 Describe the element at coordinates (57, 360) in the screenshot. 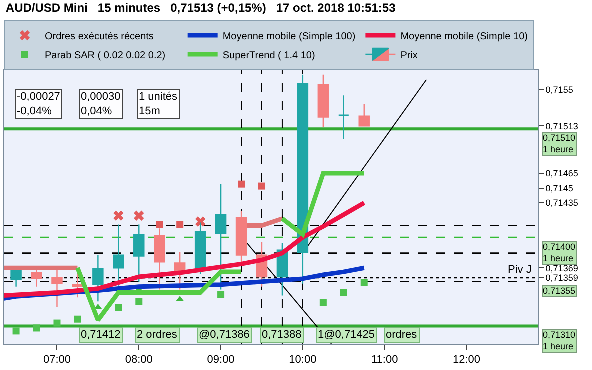

I see `x-tick-label: 07:00` at that location.